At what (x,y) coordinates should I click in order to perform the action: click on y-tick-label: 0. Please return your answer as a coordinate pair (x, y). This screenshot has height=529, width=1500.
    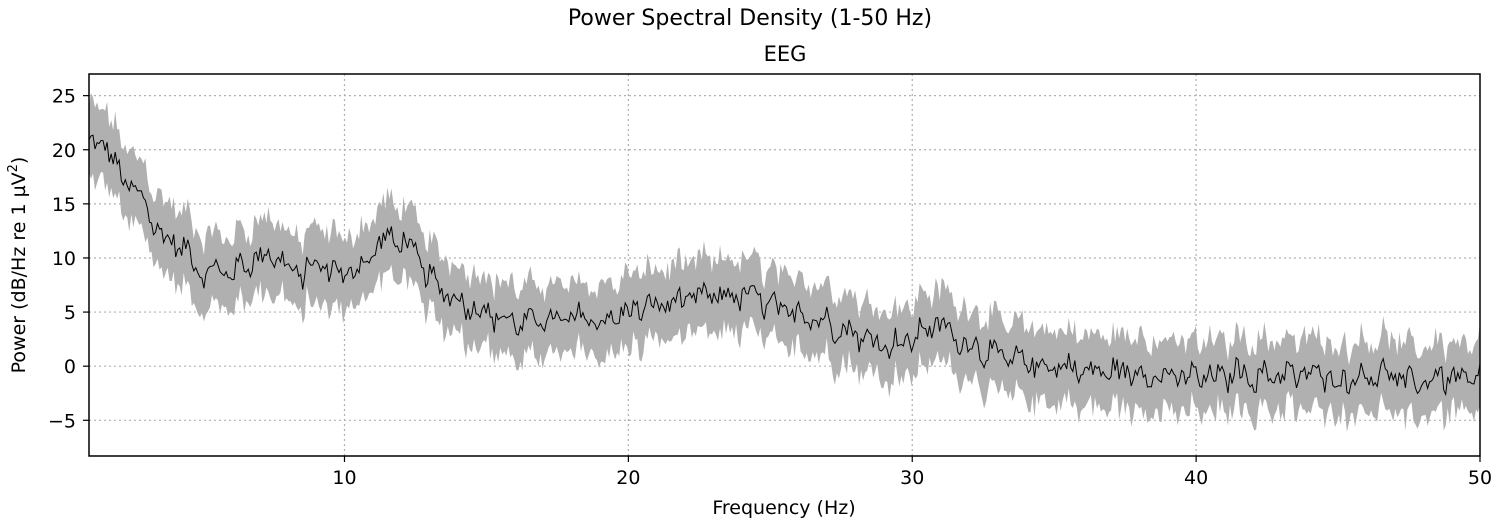
    Looking at the image, I should click on (70, 367).